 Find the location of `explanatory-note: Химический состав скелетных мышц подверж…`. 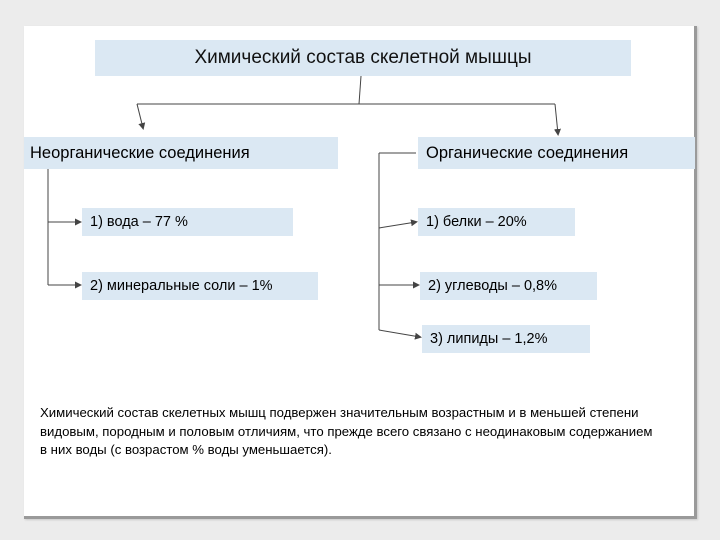

explanatory-note: Химический состав скелетных мышц подверж… is located at coordinates (346, 431).